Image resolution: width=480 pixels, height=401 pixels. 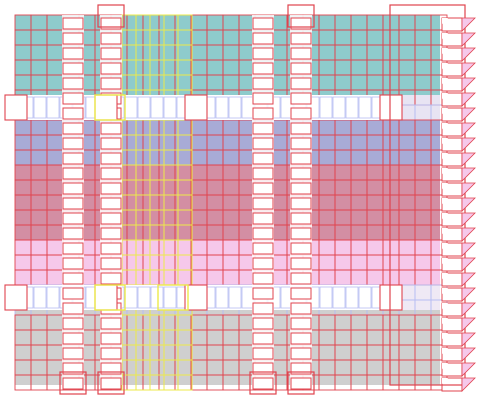 I want to click on yellow-box, so click(x=110, y=297).